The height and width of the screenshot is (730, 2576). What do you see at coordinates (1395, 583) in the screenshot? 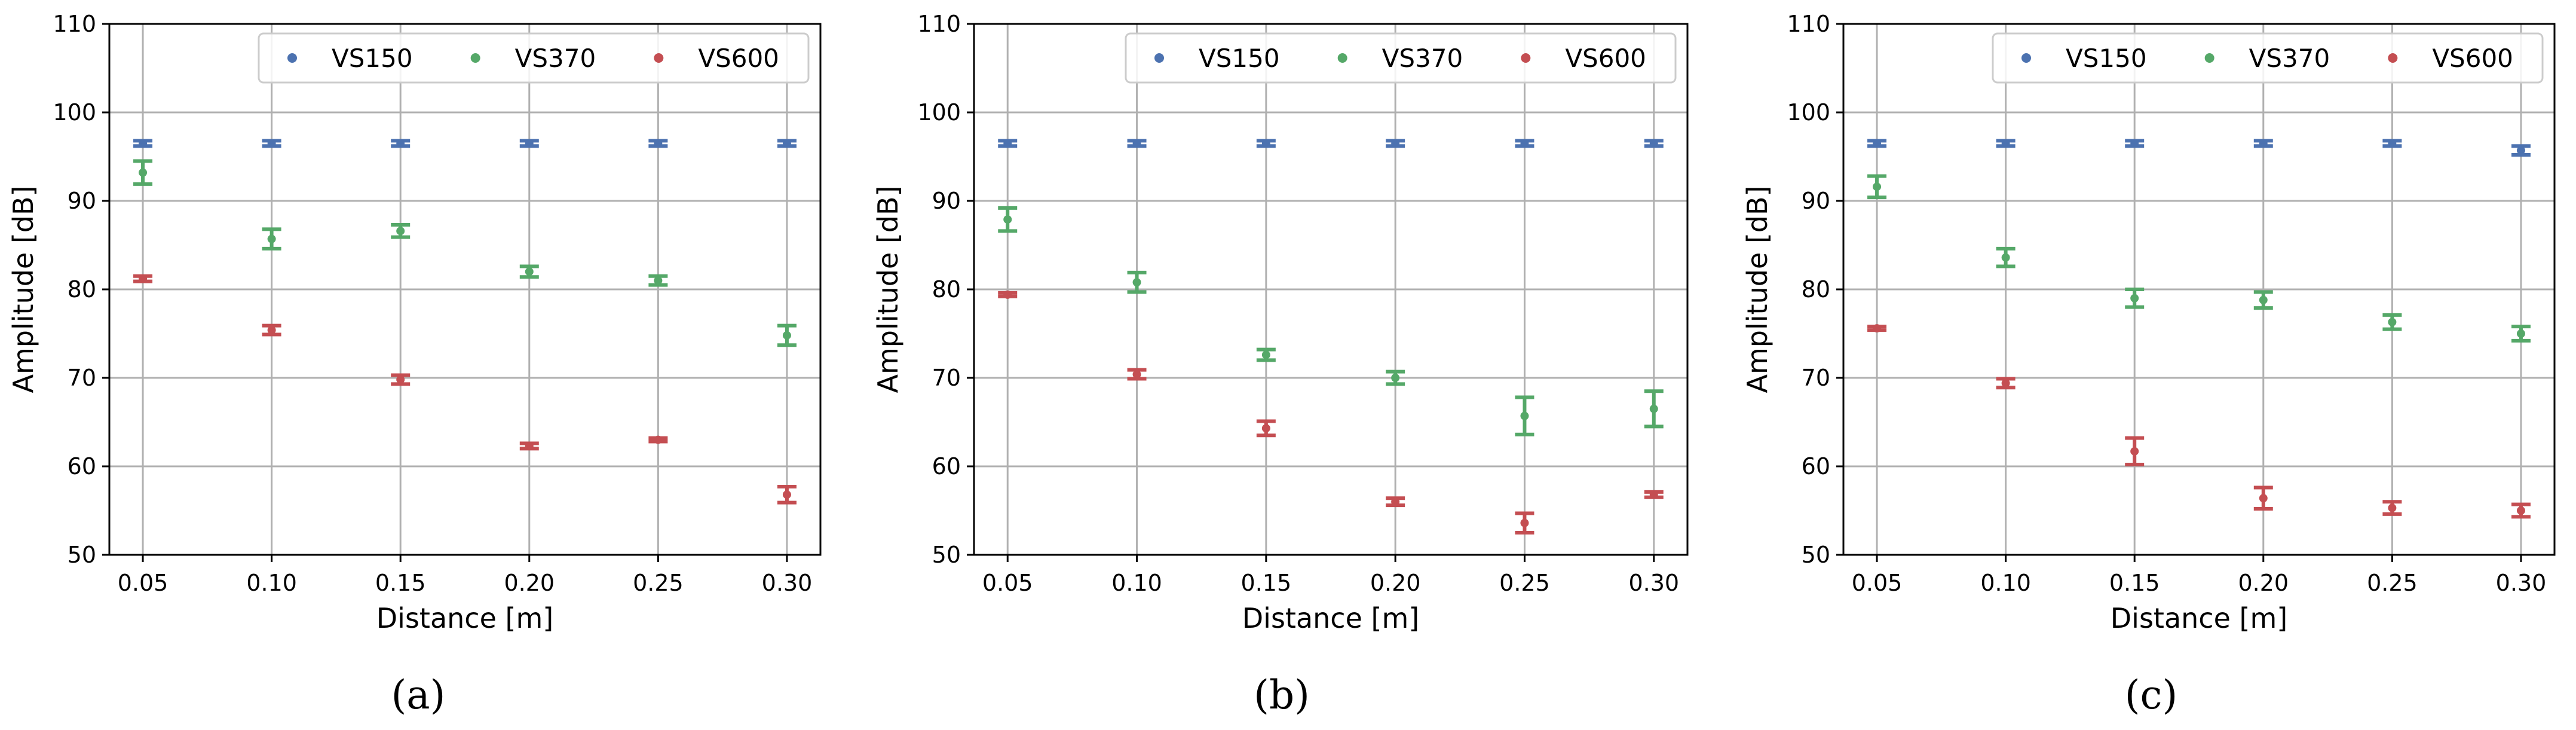
I see `x-tick-label: 0.20` at bounding box center [1395, 583].